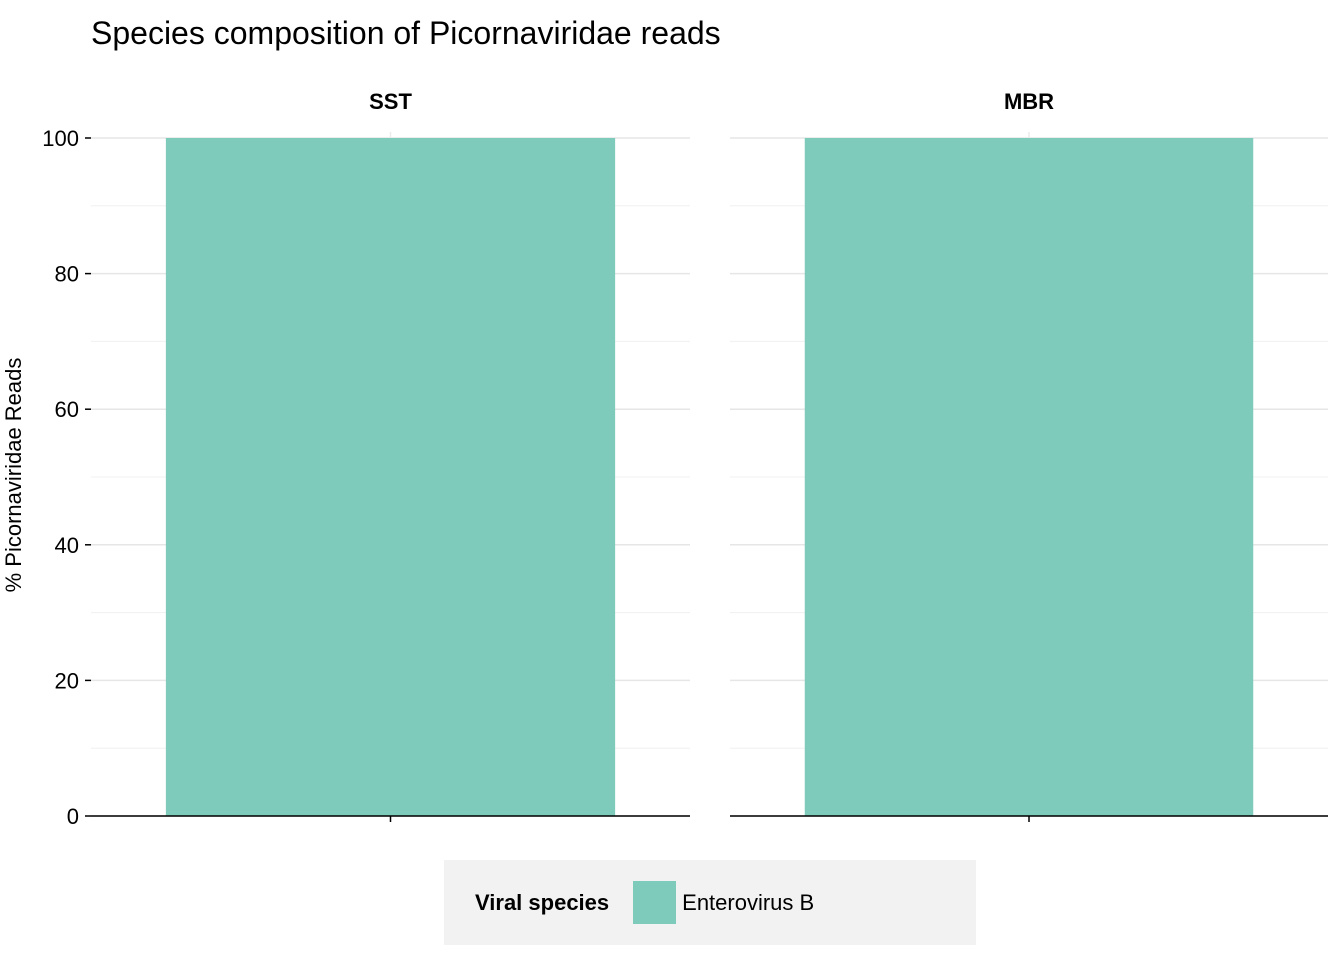 The height and width of the screenshot is (960, 1344). I want to click on legend: Viral species Enterovirus B, so click(710, 902).